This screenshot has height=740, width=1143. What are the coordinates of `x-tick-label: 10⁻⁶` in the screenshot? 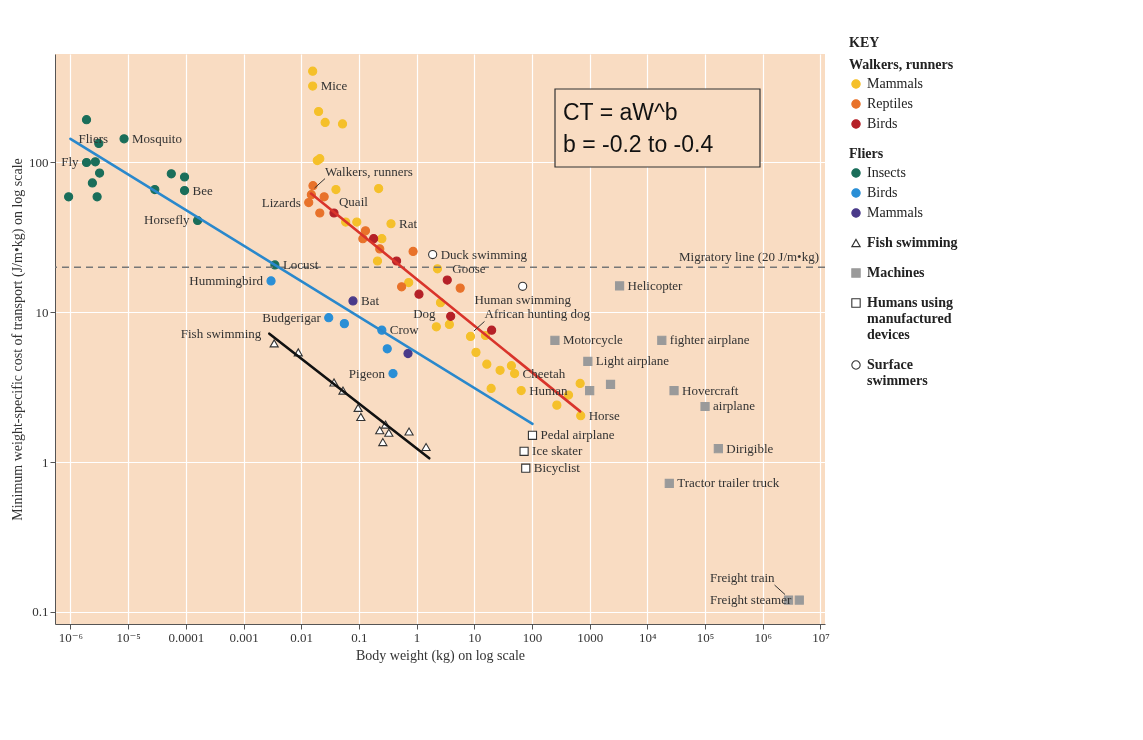 It's located at (71, 637).